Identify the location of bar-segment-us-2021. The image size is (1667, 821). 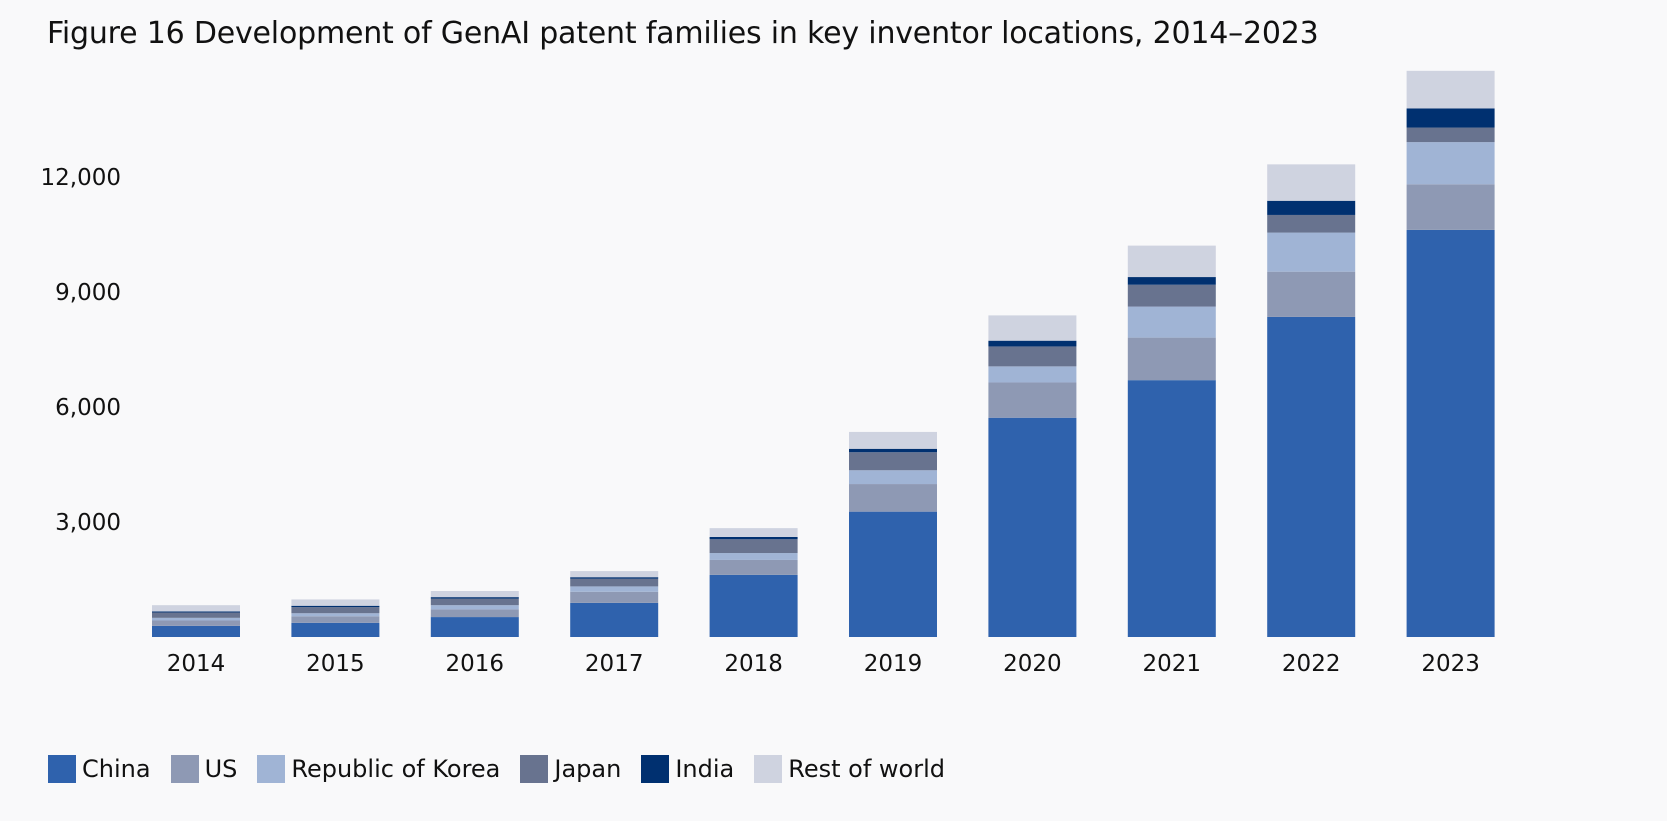
(1171, 359).